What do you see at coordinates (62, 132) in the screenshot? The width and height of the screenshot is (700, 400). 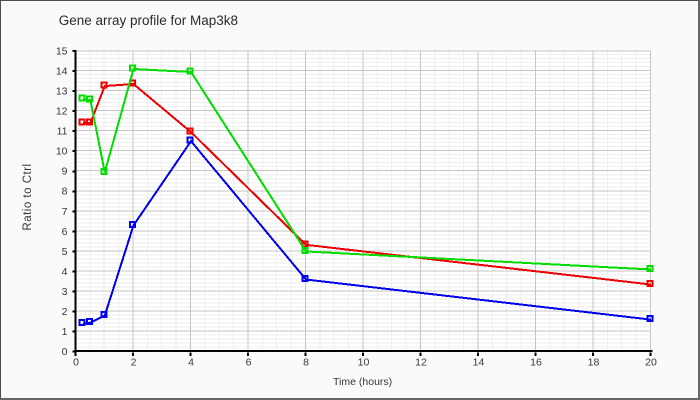 I see `svg-text: 11` at bounding box center [62, 132].